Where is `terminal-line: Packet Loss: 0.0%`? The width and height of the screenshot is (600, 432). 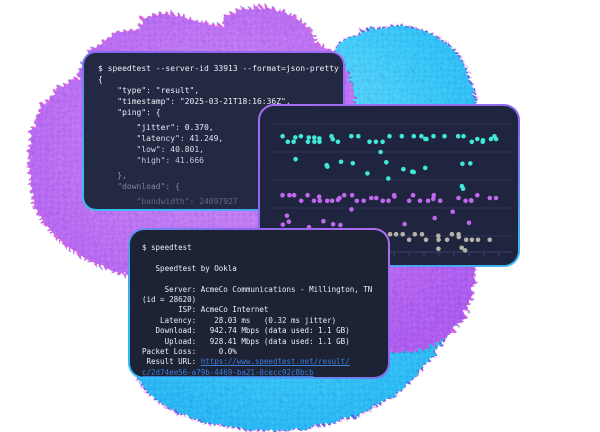 terminal-line: Packet Loss: 0.0% is located at coordinates (189, 352).